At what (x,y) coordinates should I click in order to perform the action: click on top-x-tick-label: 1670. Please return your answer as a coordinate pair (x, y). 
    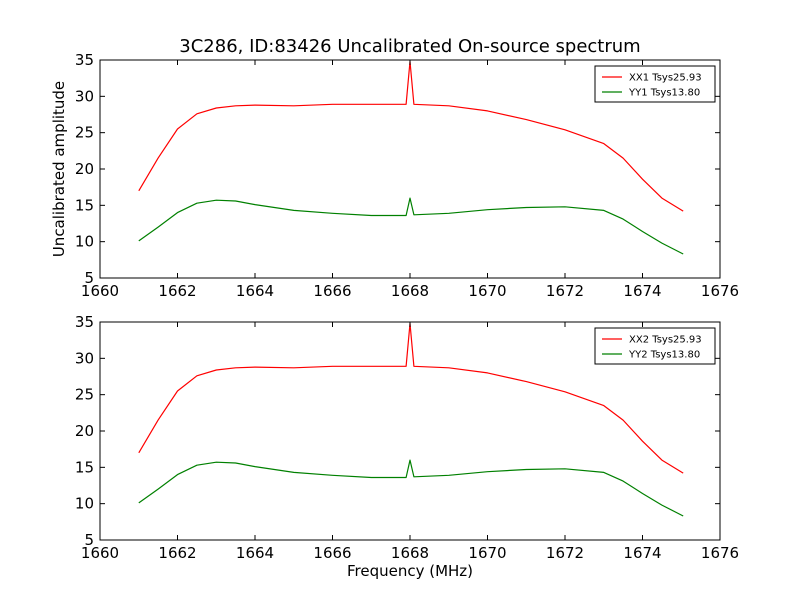
    Looking at the image, I should click on (487, 291).